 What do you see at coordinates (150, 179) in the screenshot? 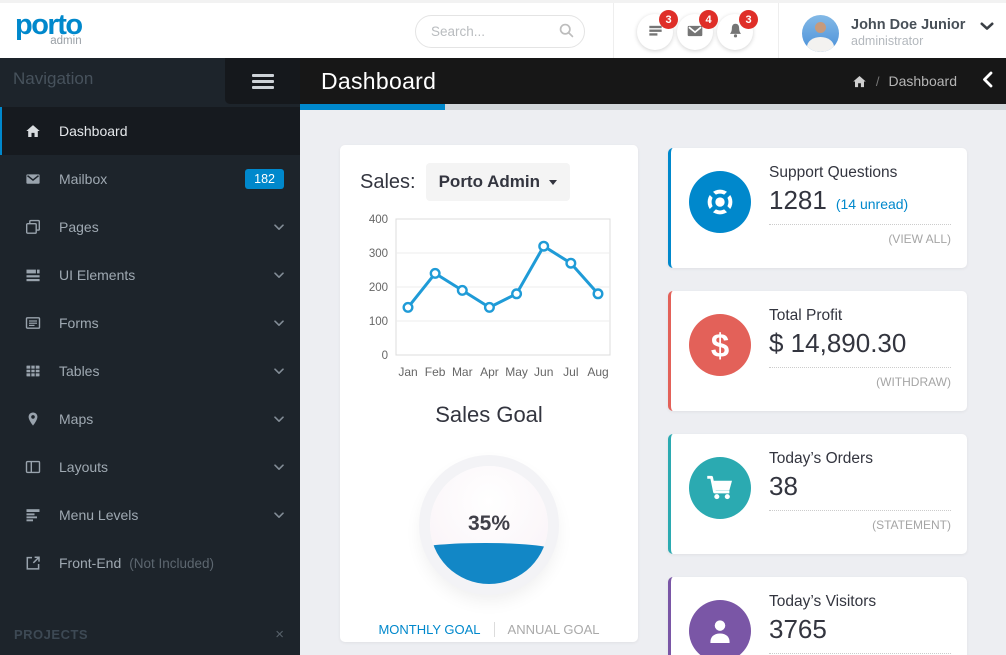
I see `sidebar-item-mailbox: Mailbox 182` at bounding box center [150, 179].